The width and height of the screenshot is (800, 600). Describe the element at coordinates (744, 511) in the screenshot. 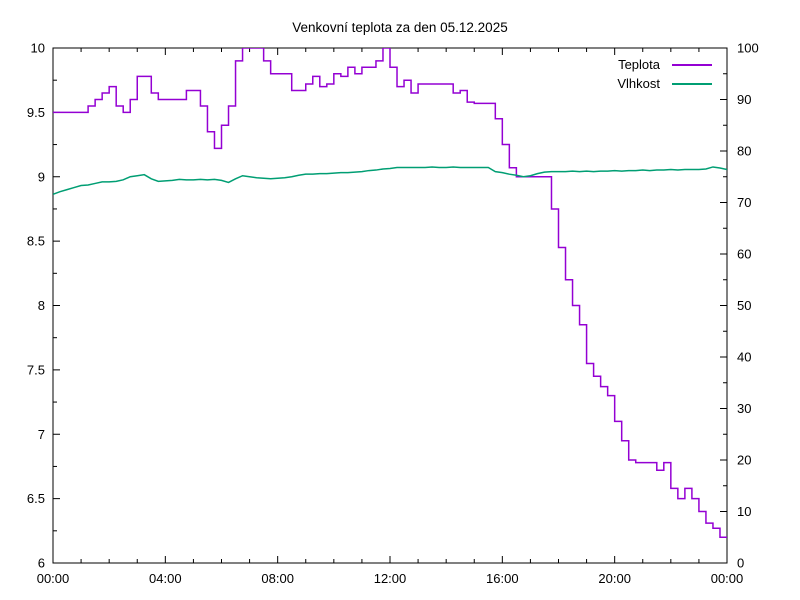

I see `y-right-tick-label: 10` at that location.